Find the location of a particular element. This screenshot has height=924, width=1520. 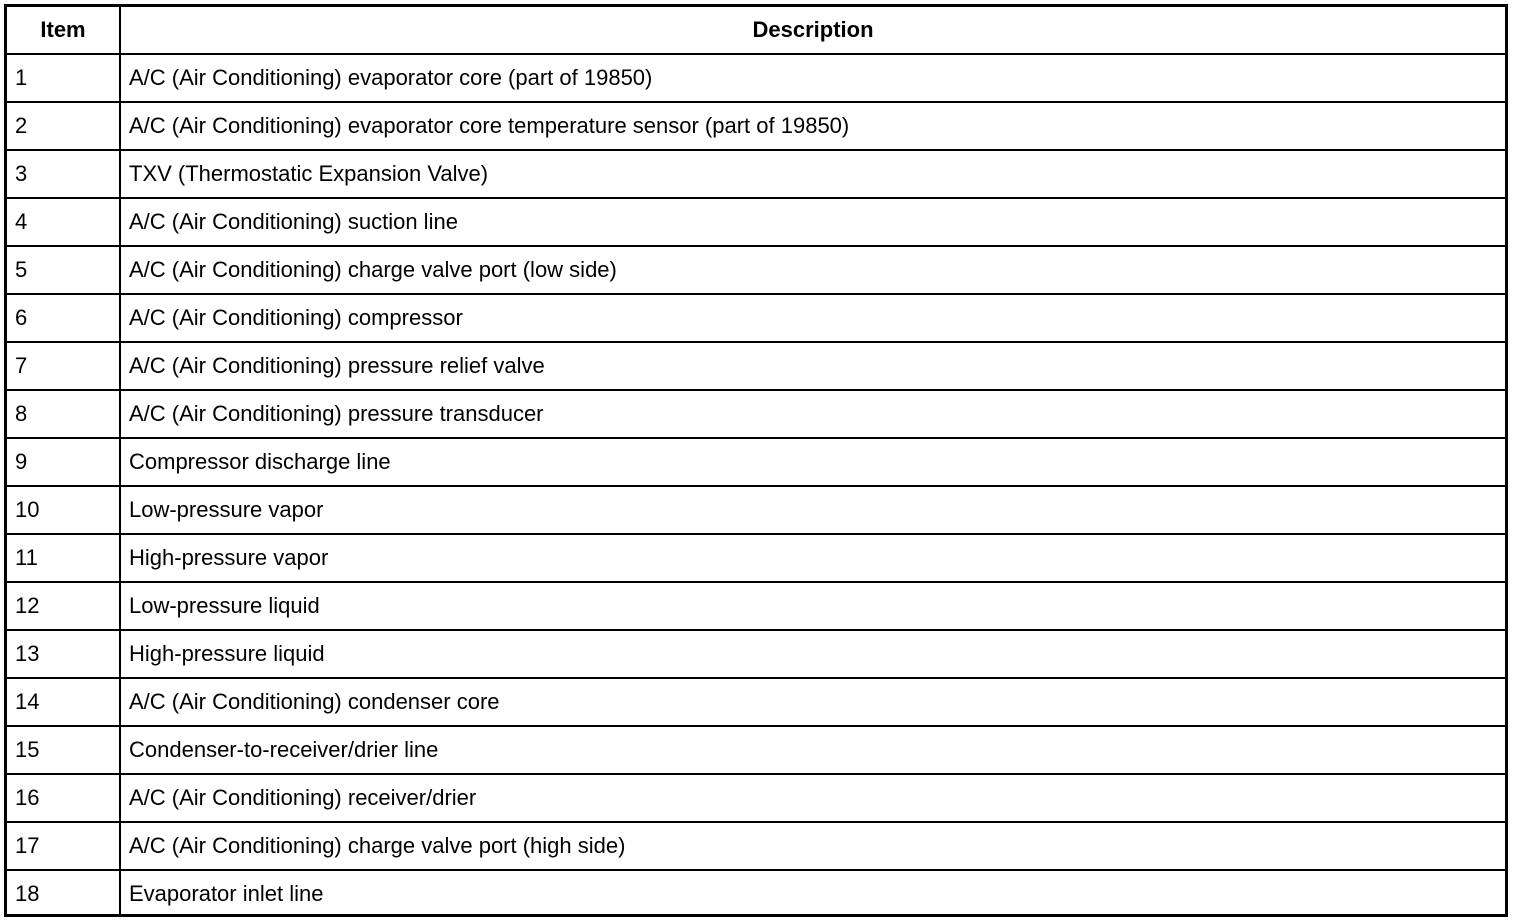

table-row: 9 Compressor discharge line is located at coordinates (756, 462).